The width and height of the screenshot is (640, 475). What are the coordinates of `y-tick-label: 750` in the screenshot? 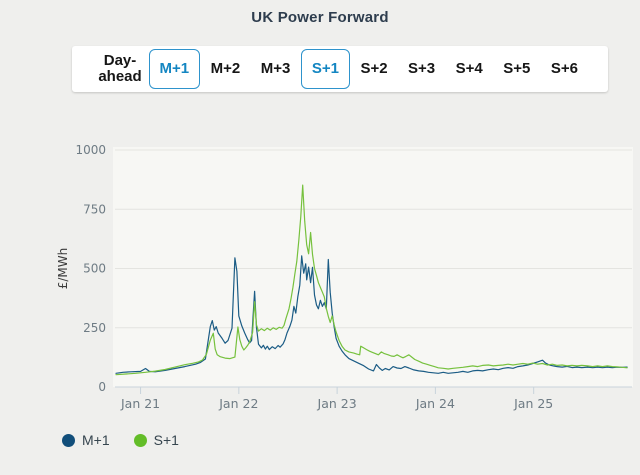 It's located at (94, 209).